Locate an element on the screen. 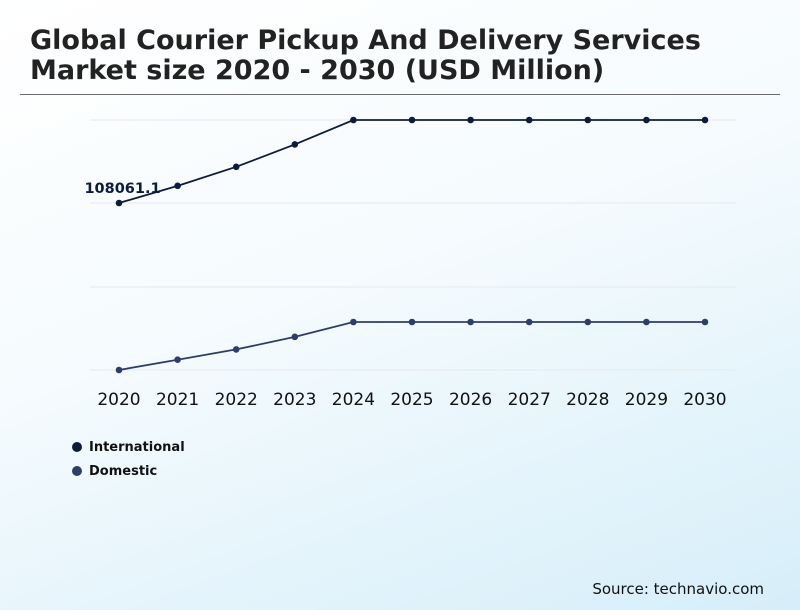 The image size is (800, 610). data-point-domestic-2027 is located at coordinates (529, 322).